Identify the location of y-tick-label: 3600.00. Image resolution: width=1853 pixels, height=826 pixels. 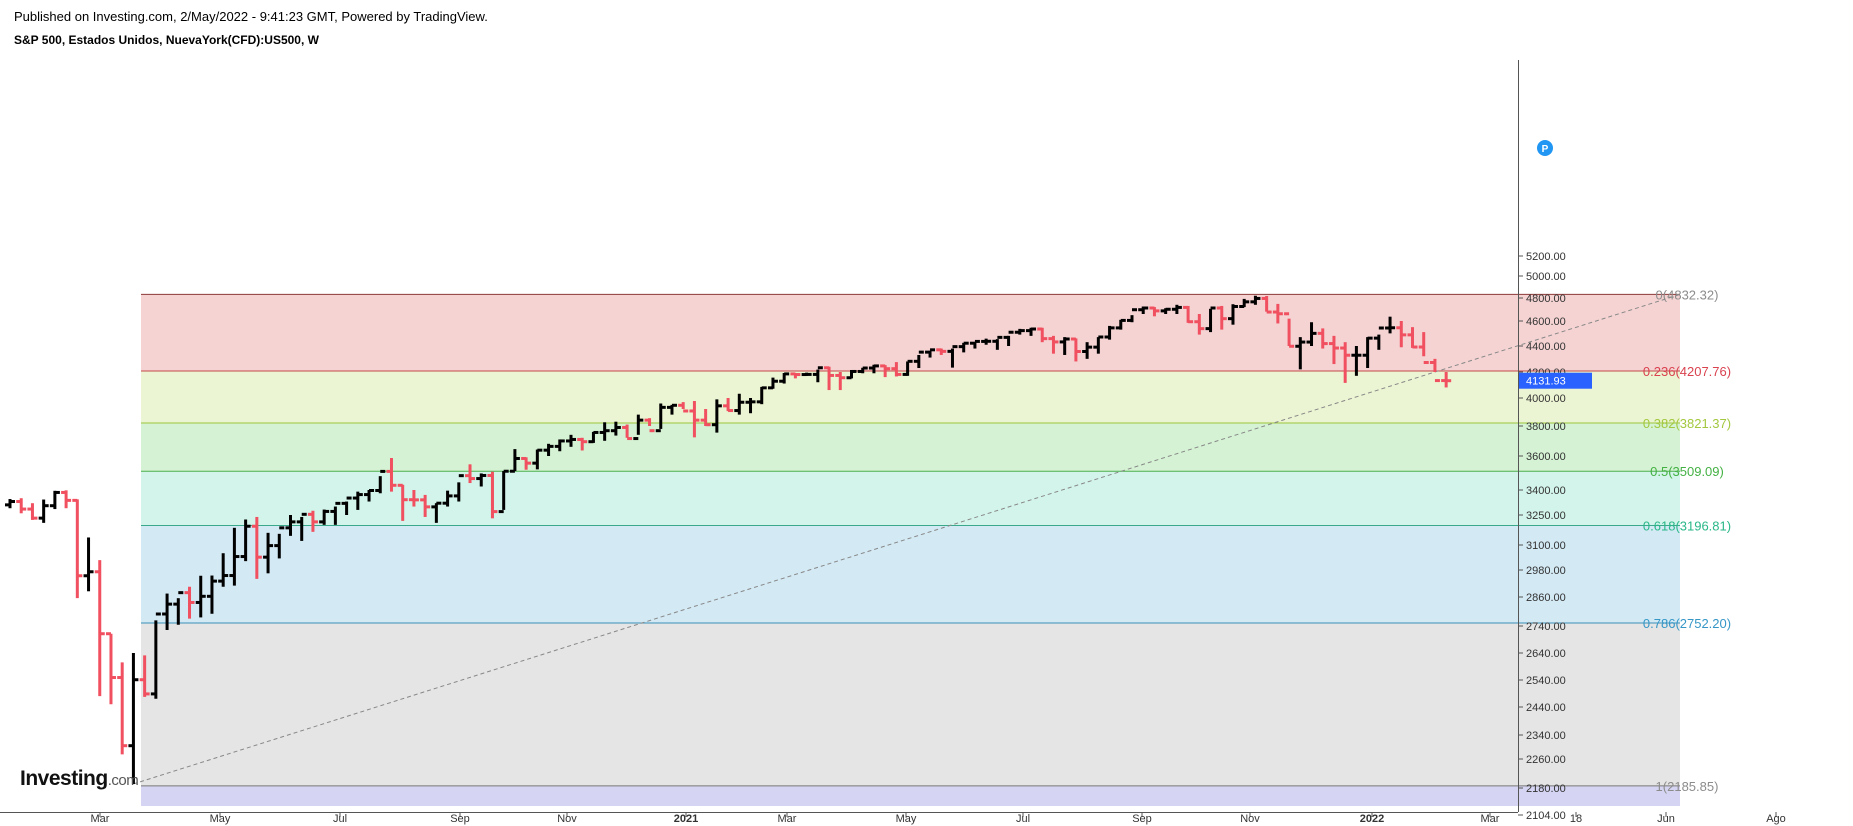
(1546, 457).